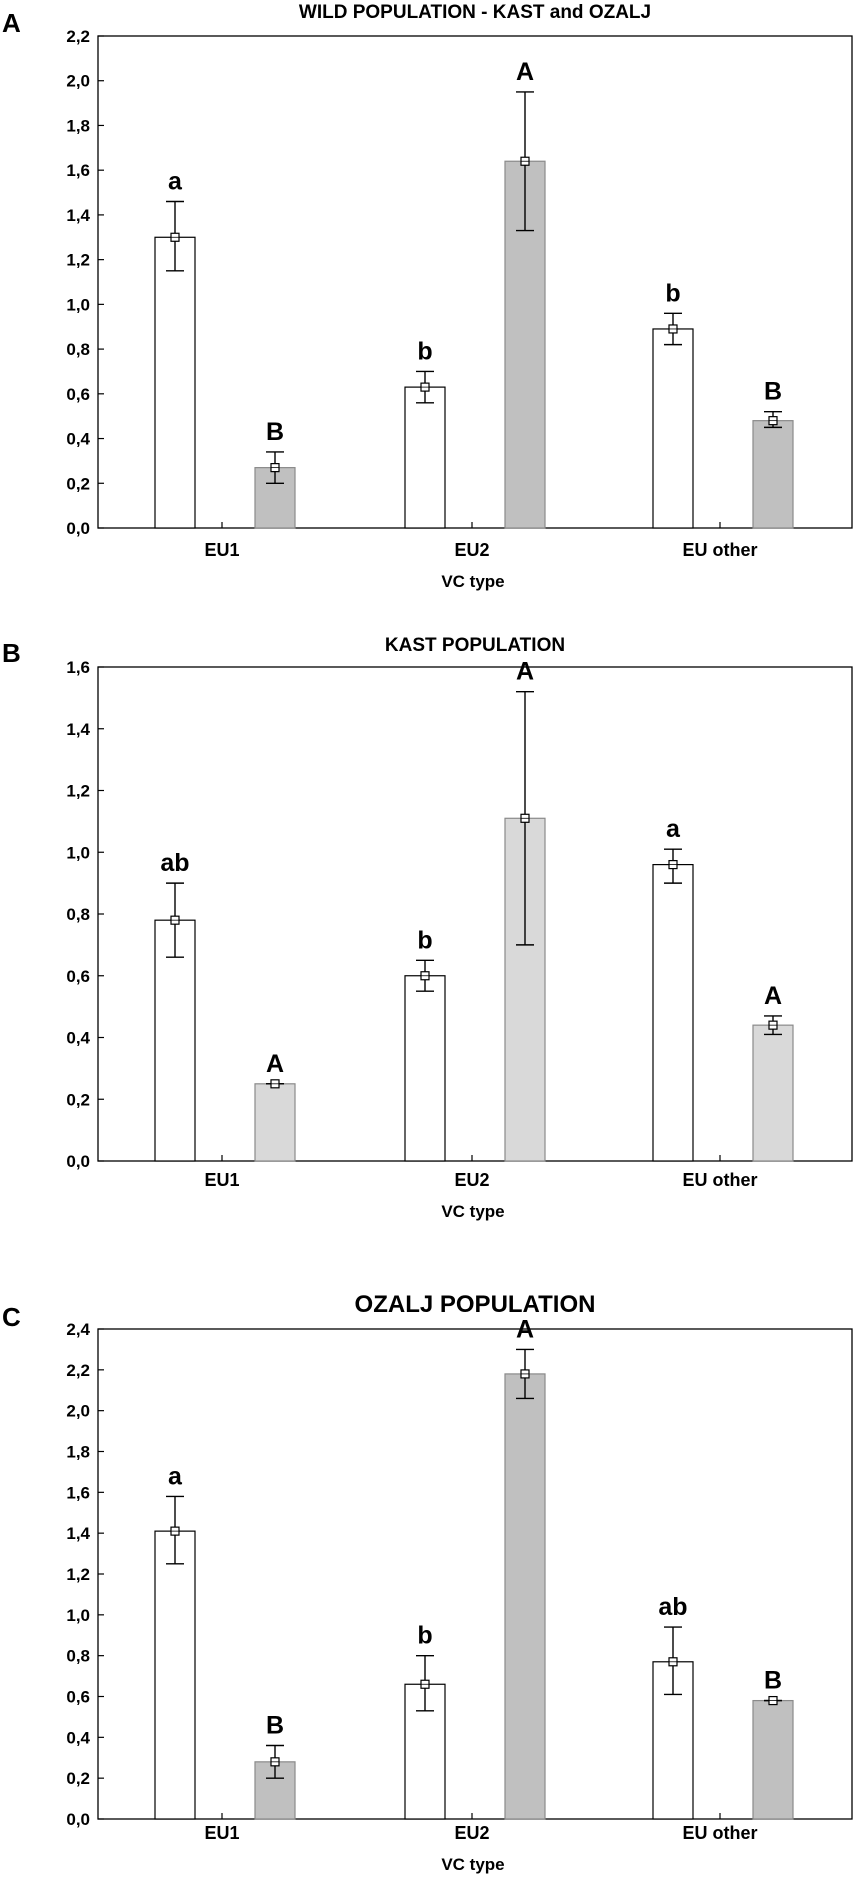 This screenshot has height=1879, width=854. I want to click on chart-title: WILD POPULATION - KAST and OZALJ, so click(475, 12).